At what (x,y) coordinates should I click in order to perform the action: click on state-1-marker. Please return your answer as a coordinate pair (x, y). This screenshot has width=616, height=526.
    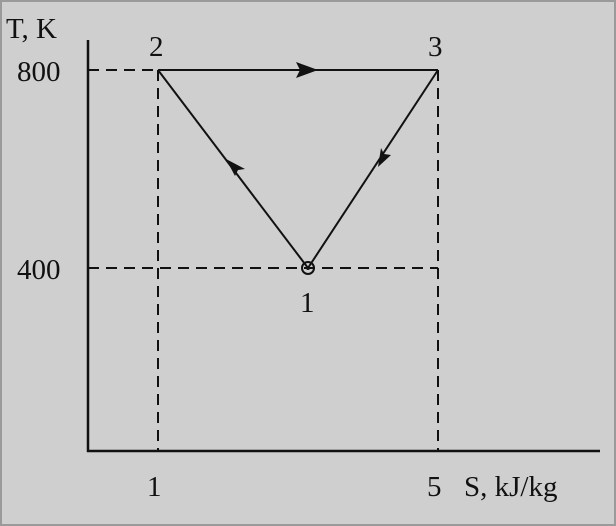
    Looking at the image, I should click on (308, 268).